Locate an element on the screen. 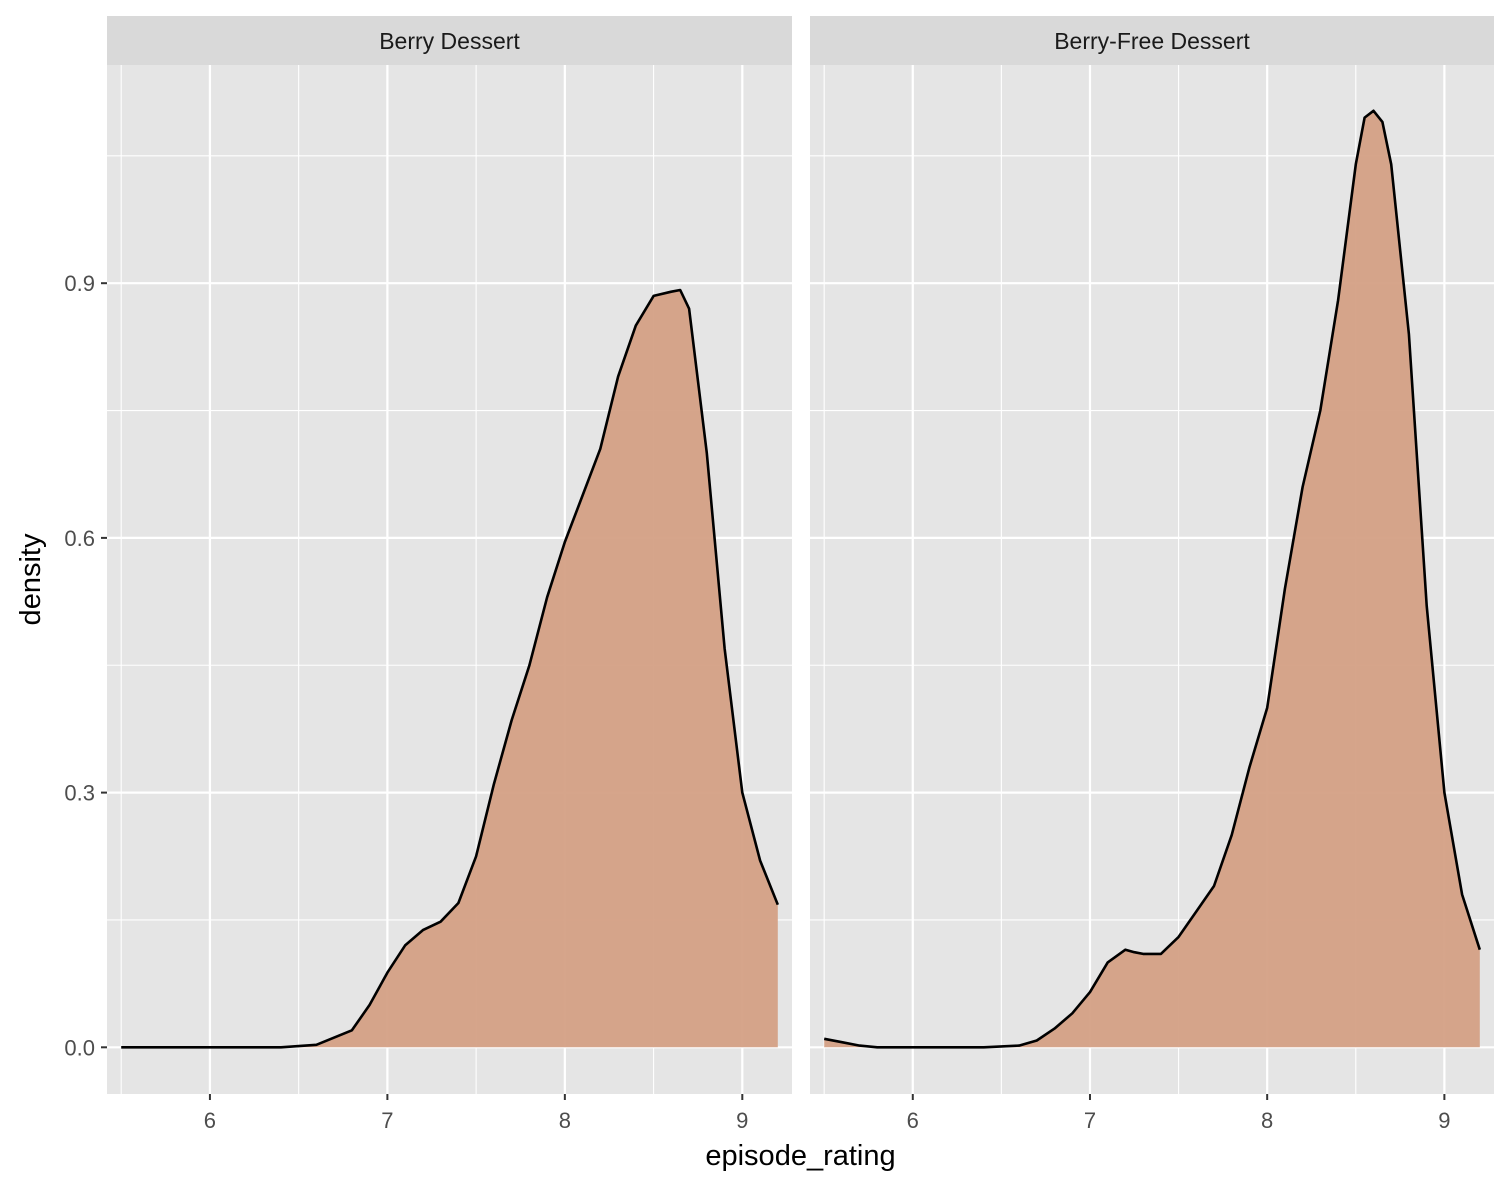 The width and height of the screenshot is (1512, 1188). facet-strip-label: Berry-Free Dessert is located at coordinates (1152, 41).